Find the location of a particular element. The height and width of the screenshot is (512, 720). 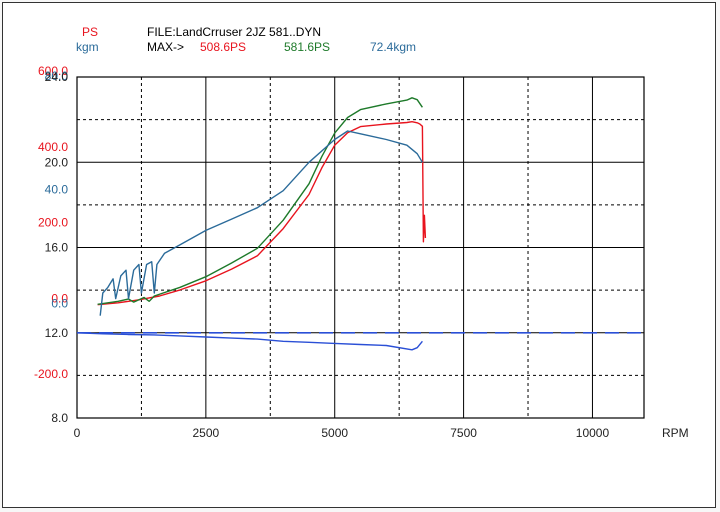

ps-tick-label: 0.0 is located at coordinates (59, 298).